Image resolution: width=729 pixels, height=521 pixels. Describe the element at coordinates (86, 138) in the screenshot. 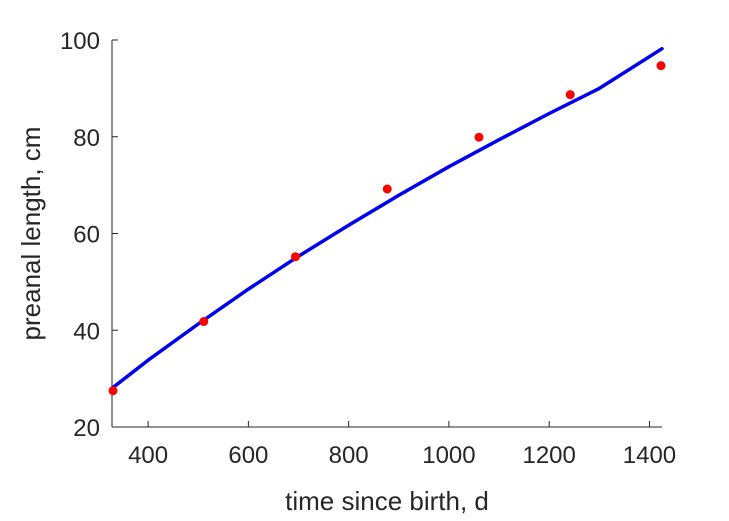

I see `y-tick-label: 80` at that location.